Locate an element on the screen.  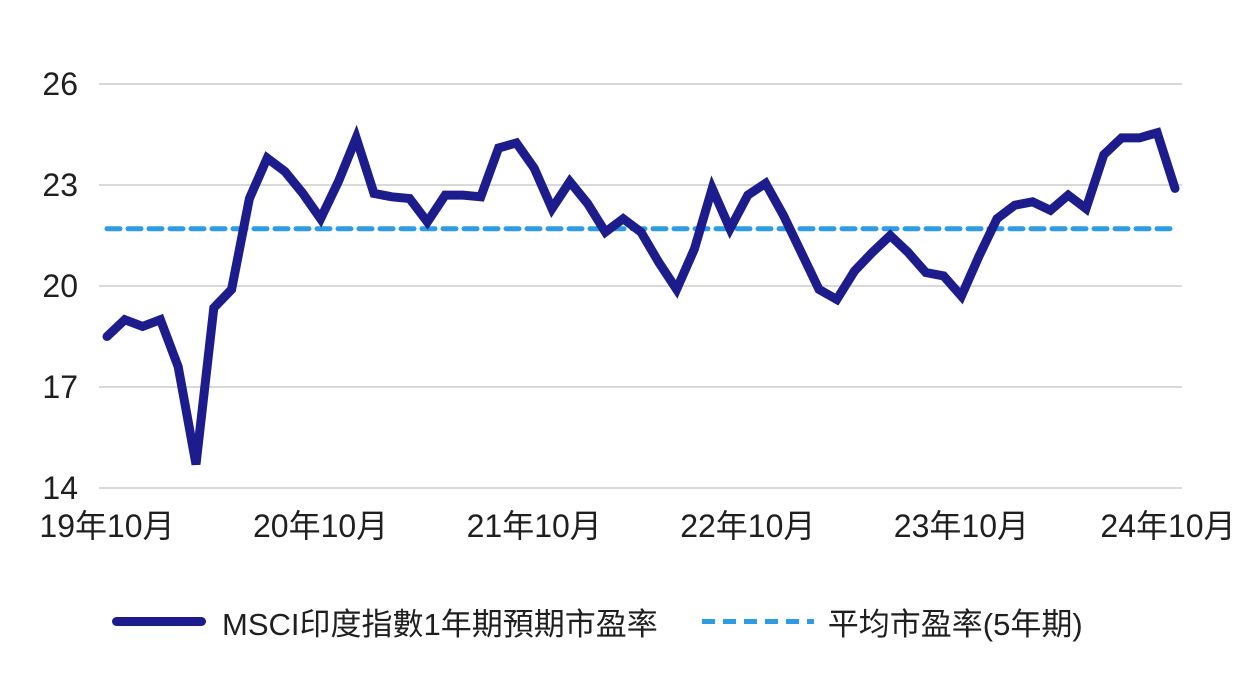
x-axis-label: 23年10月 is located at coordinates (961, 526).